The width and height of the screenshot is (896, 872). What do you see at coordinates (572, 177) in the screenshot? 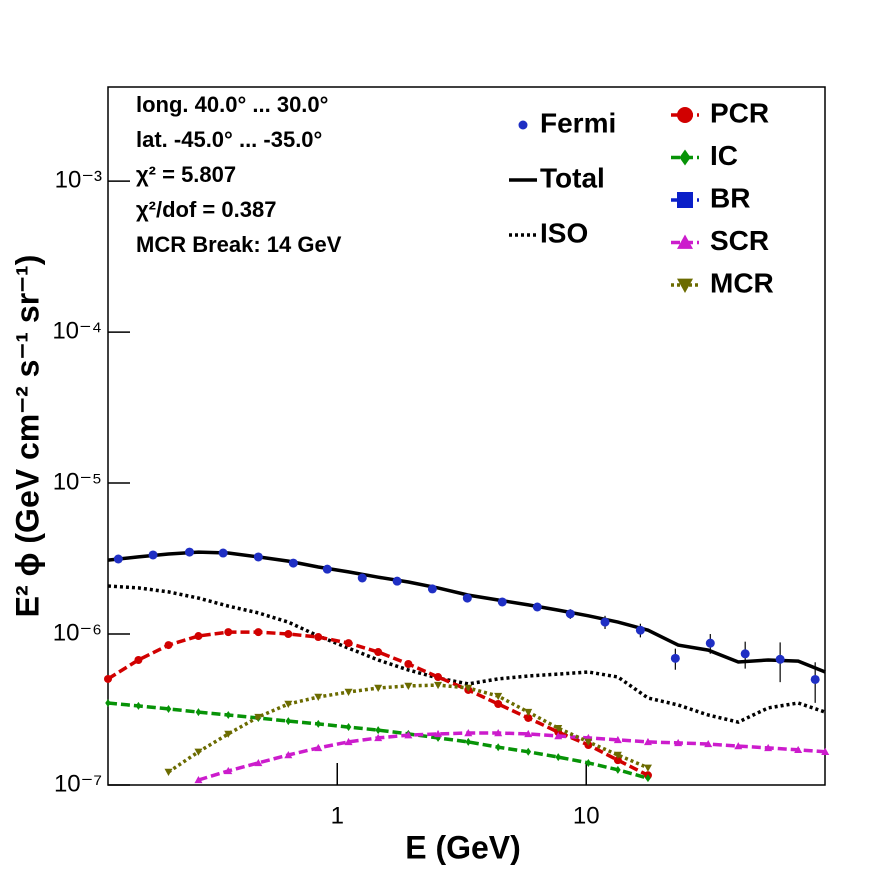
I see `legend-label: Total` at bounding box center [572, 177].